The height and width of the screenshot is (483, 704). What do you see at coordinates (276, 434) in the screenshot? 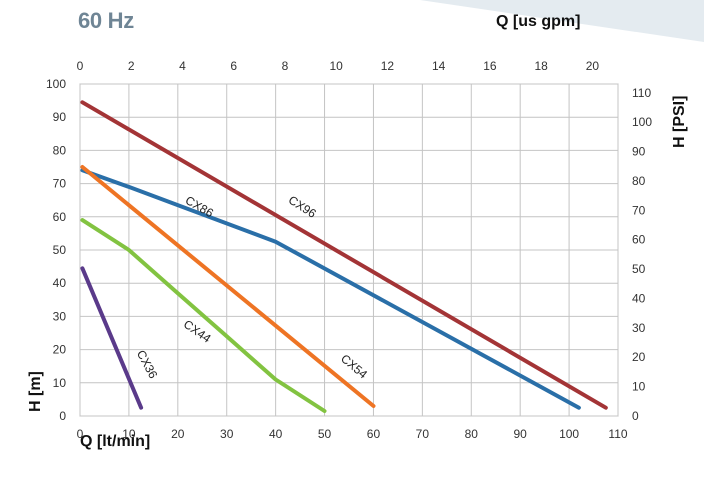
I see `x-tick-label: 40` at bounding box center [276, 434].